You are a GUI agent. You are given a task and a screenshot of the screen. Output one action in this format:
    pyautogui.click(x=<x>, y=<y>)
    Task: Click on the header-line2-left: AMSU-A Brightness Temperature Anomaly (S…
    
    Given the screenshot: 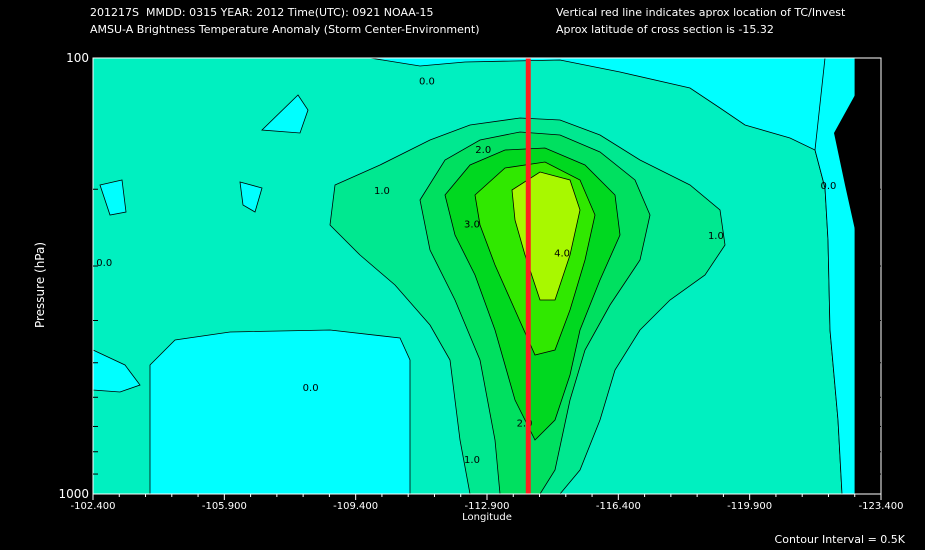 What is the action you would take?
    pyautogui.click(x=285, y=29)
    